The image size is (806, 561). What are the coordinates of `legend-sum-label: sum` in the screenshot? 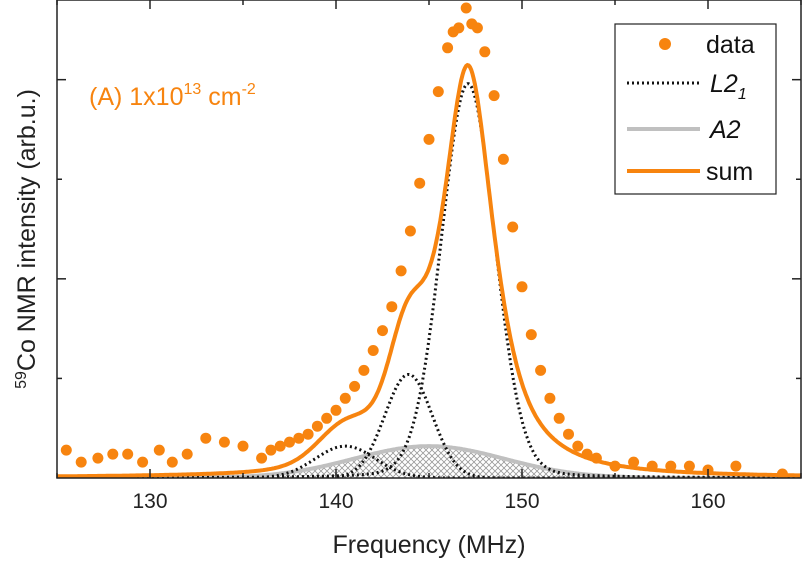 It's located at (729, 172).